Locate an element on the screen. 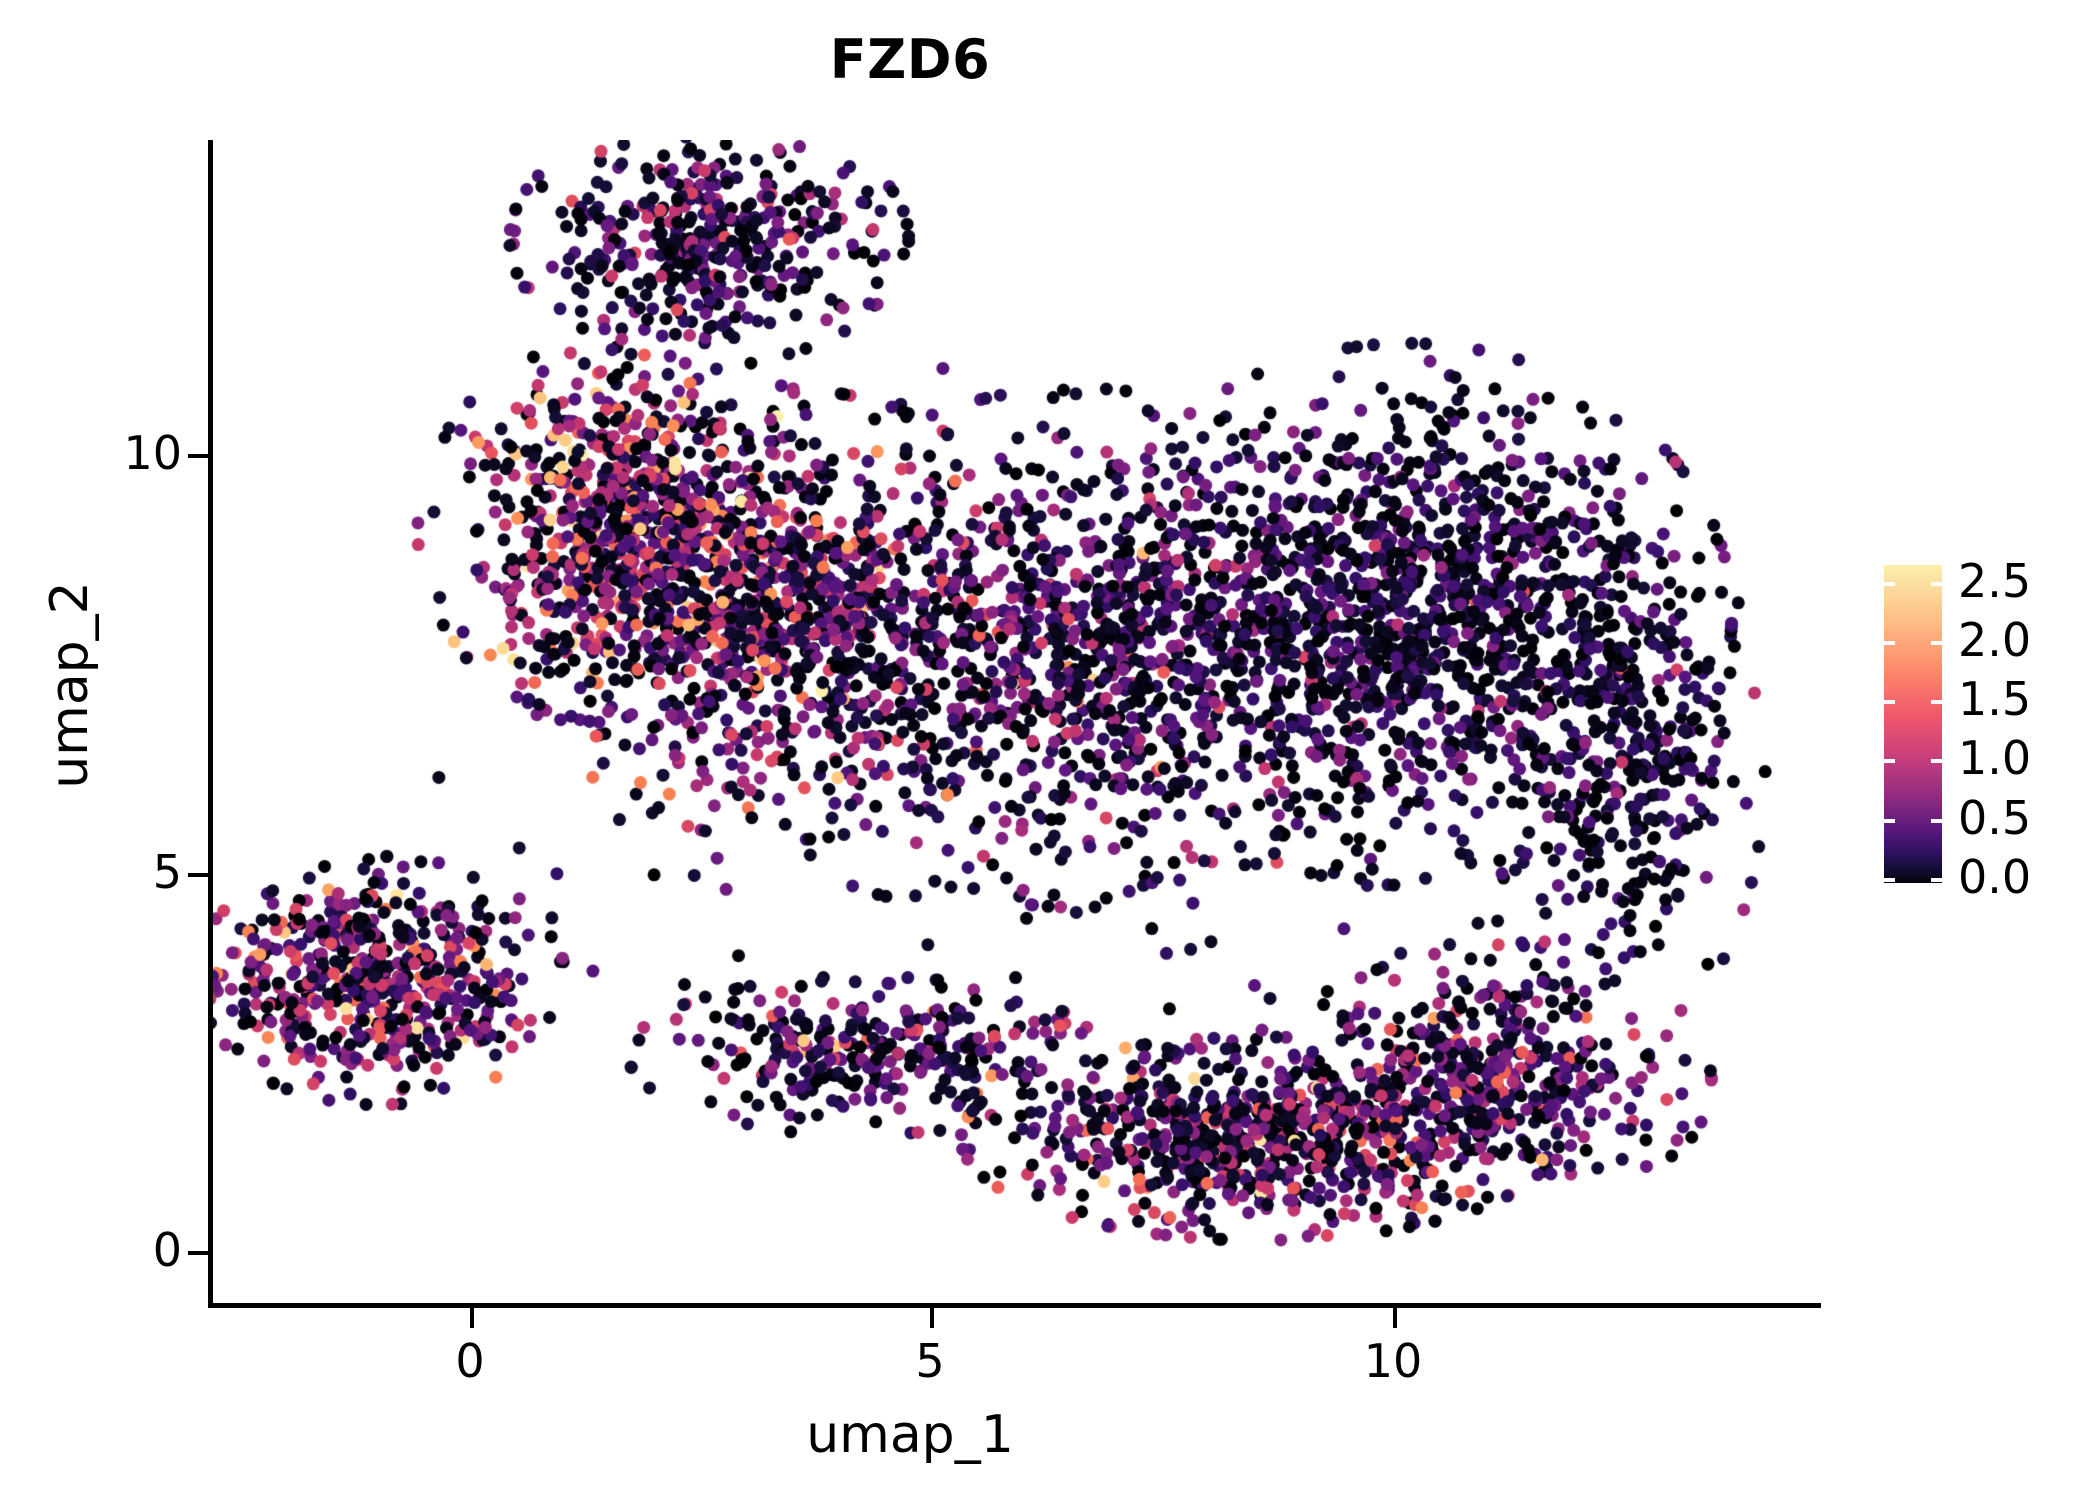 This screenshot has width=2100, height=1500. x-tick-label-10: 10 is located at coordinates (1393, 1361).